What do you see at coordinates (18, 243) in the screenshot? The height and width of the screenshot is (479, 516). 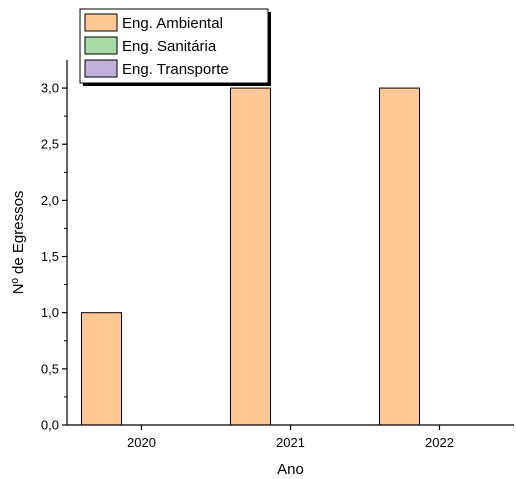 I see `y-axis-label: Nº de Egressos` at bounding box center [18, 243].